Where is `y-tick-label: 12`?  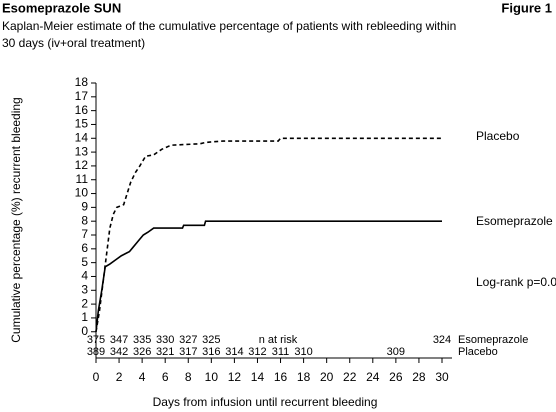 y-tick-label: 12 is located at coordinates (82, 165).